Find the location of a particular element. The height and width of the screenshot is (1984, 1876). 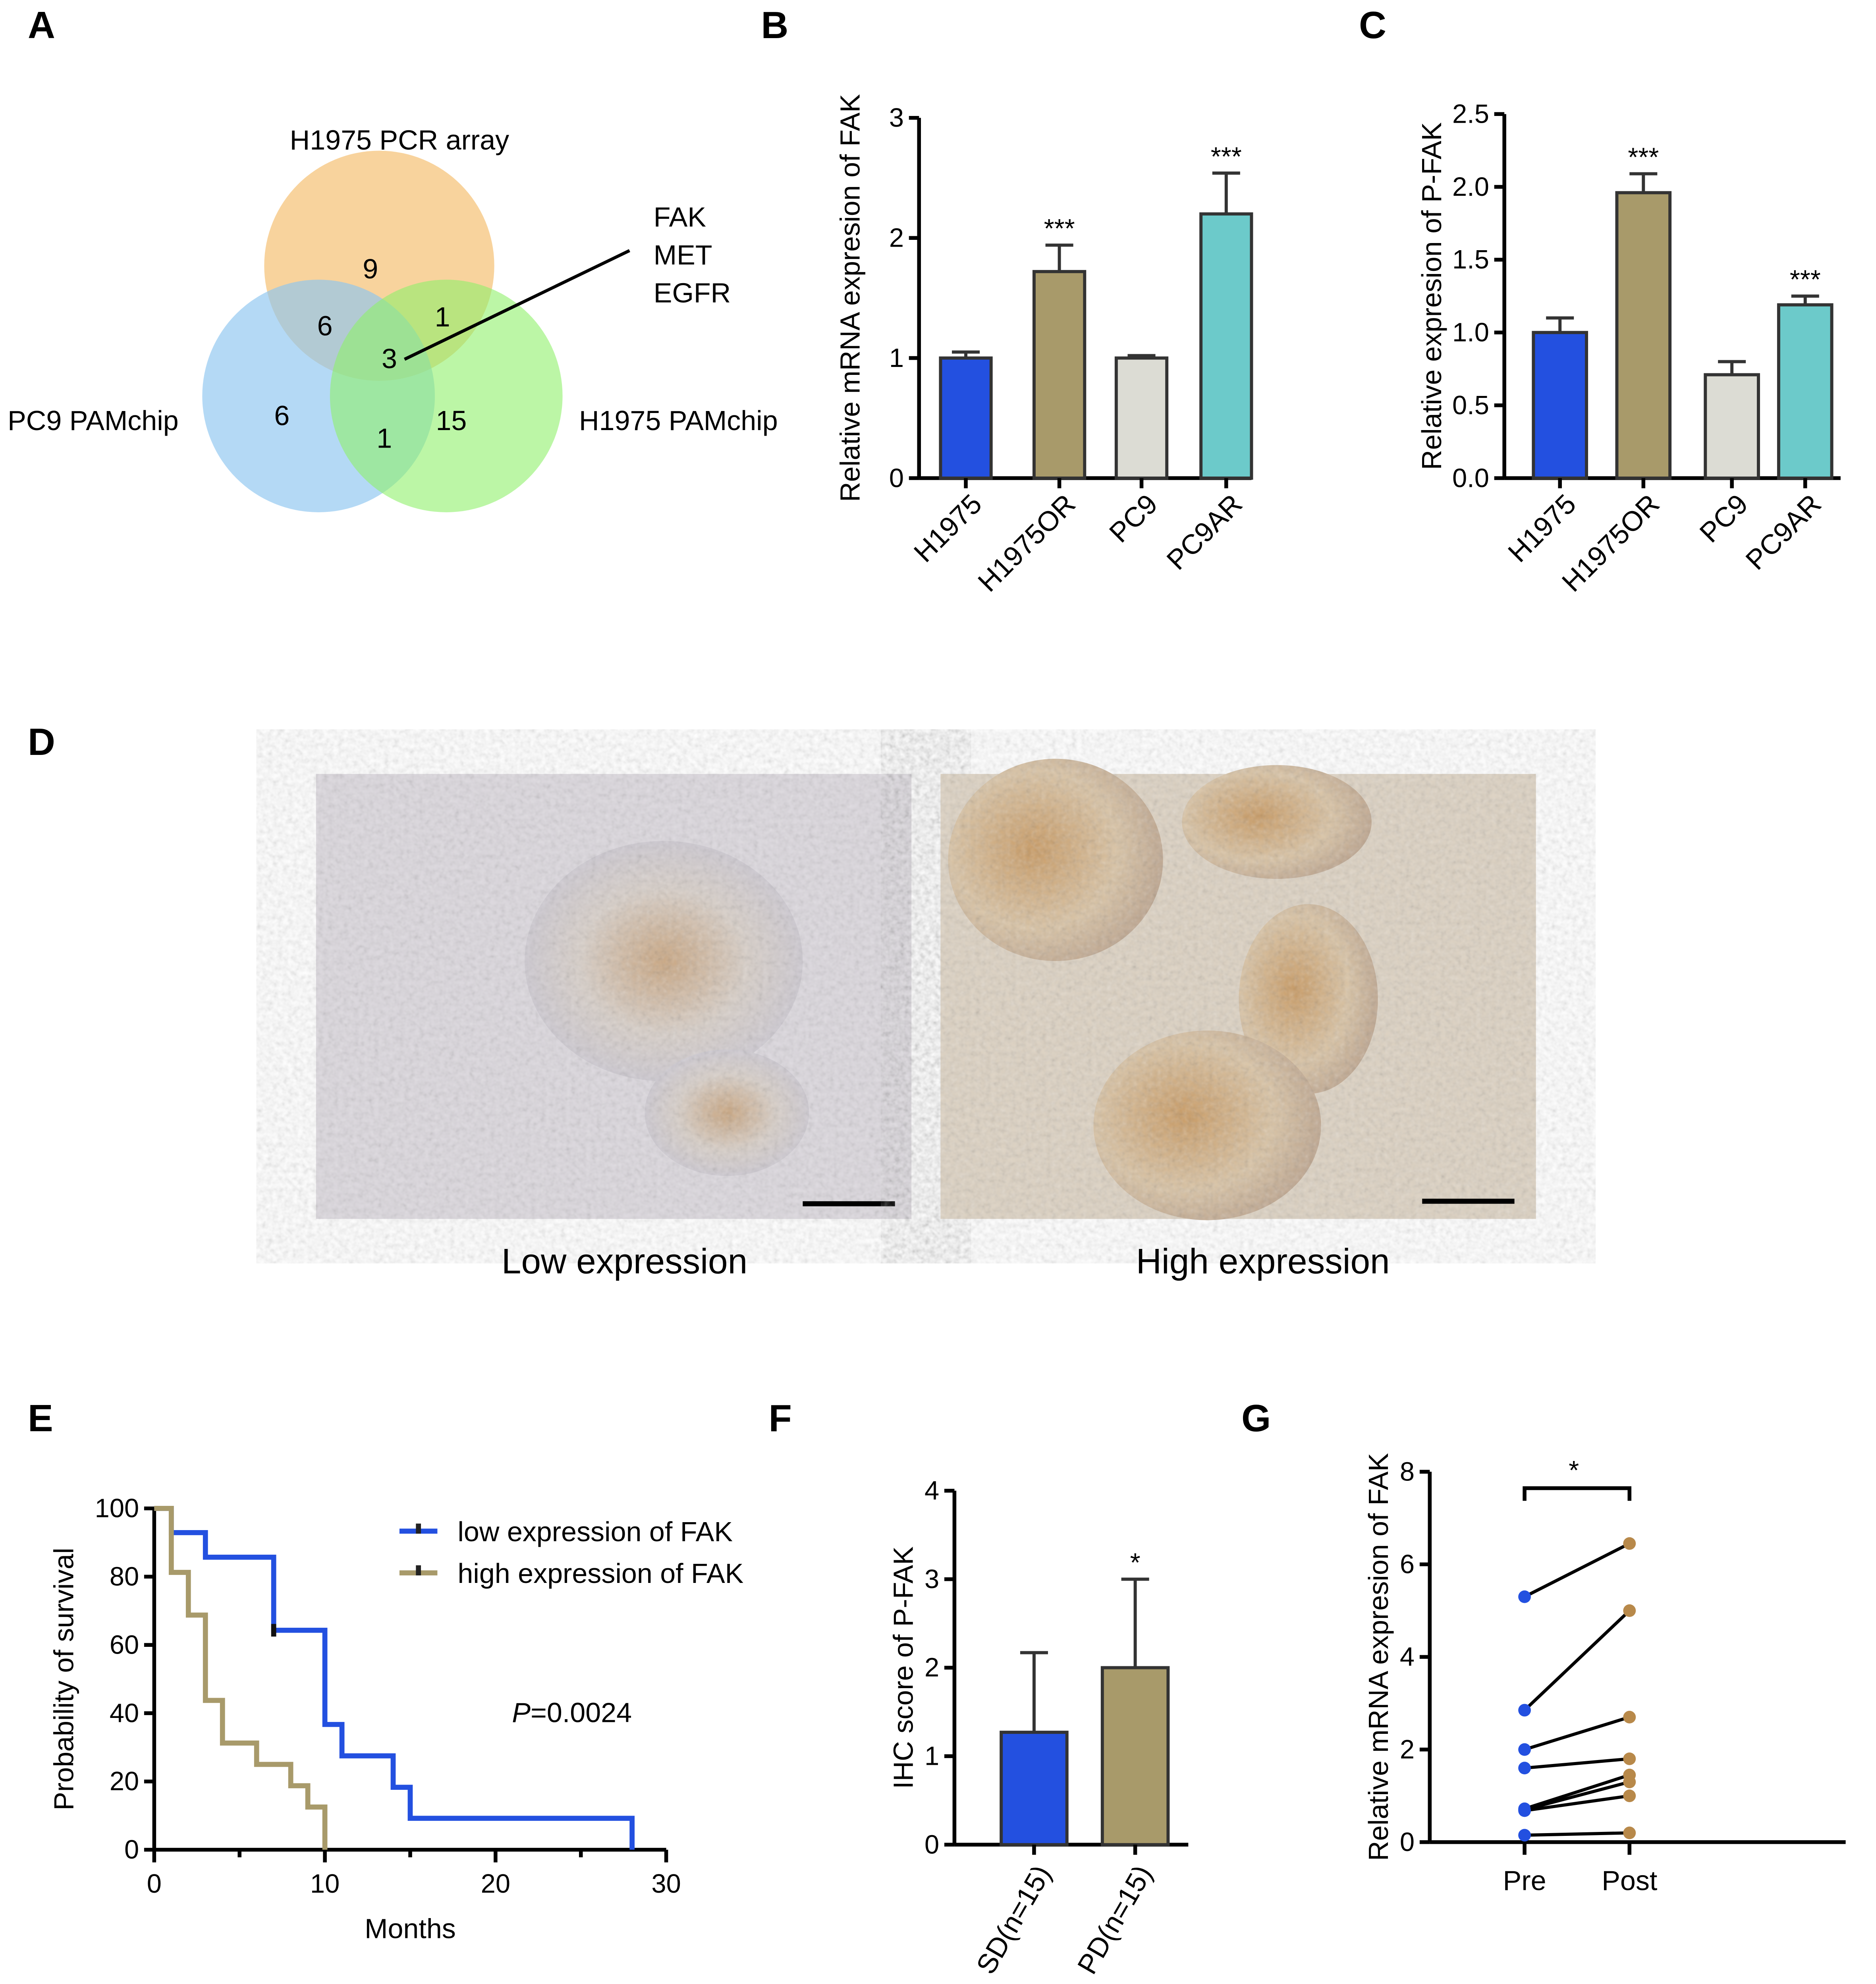

callout-gene-met: MET is located at coordinates (683, 254).